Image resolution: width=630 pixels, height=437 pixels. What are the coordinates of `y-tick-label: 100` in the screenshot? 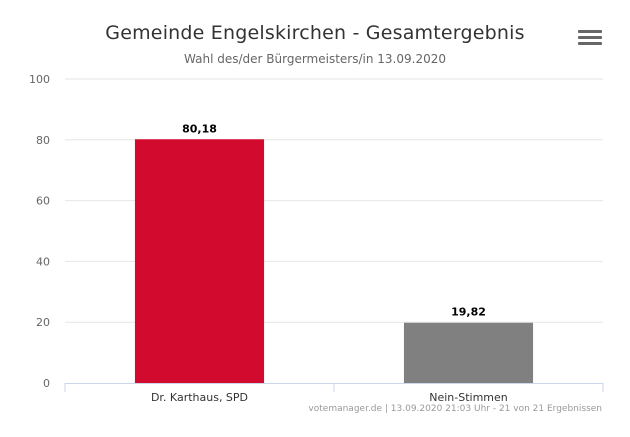 It's located at (39, 79).